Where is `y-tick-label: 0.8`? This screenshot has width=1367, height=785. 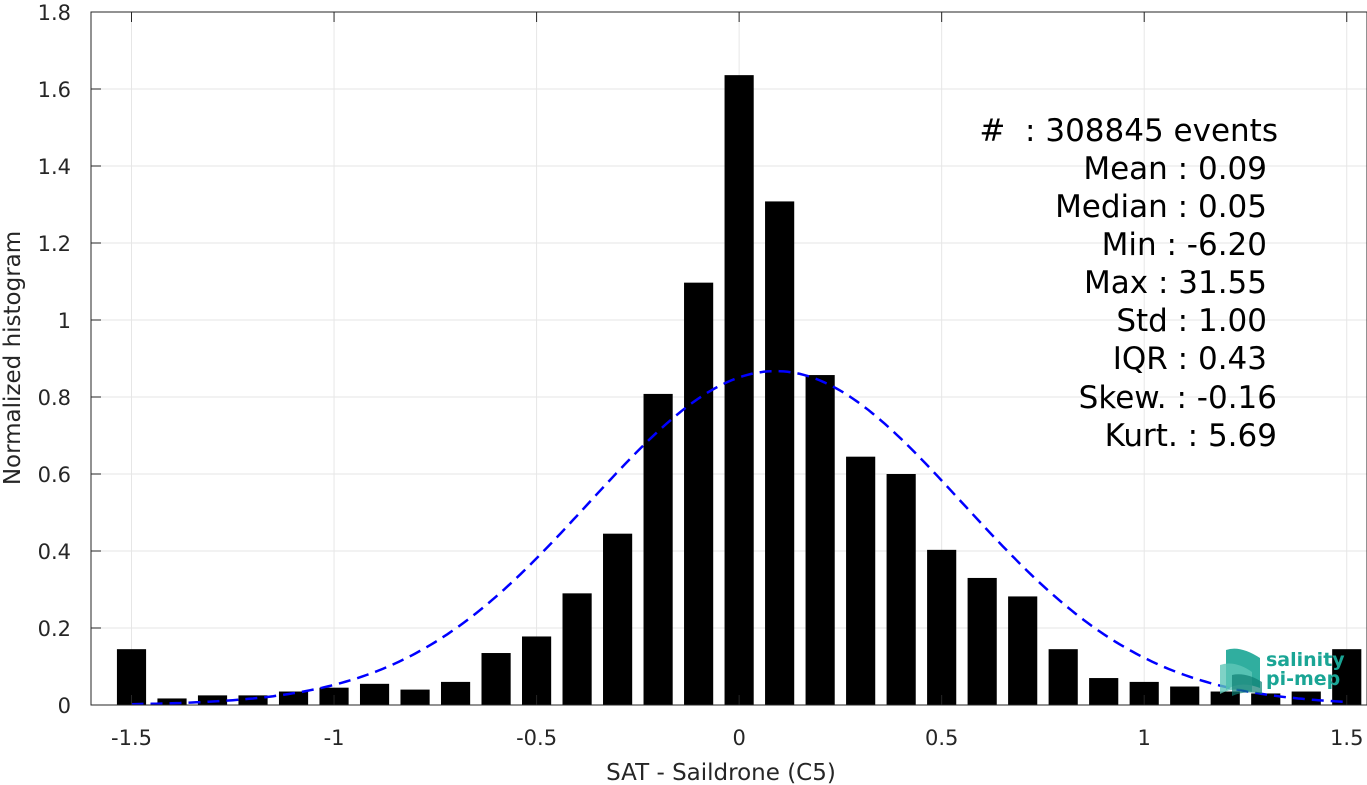
y-tick-label: 0.8 is located at coordinates (54, 398).